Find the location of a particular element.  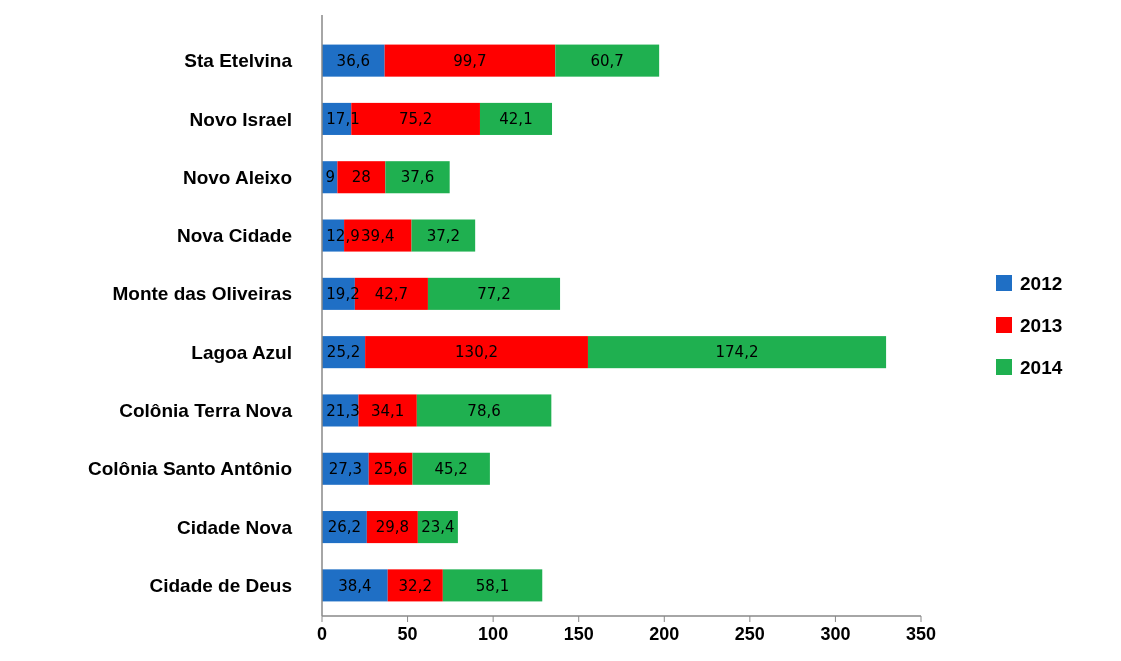

data-label: 42,1 is located at coordinates (516, 119).